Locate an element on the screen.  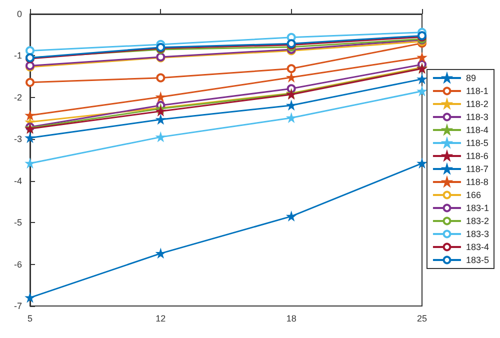
y-tick-label: -2 is located at coordinates (18, 97).